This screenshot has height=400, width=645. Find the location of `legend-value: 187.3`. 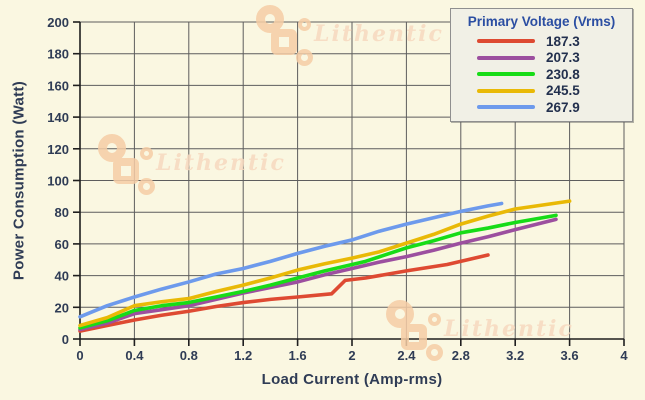

legend-value: 187.3 is located at coordinates (563, 41).